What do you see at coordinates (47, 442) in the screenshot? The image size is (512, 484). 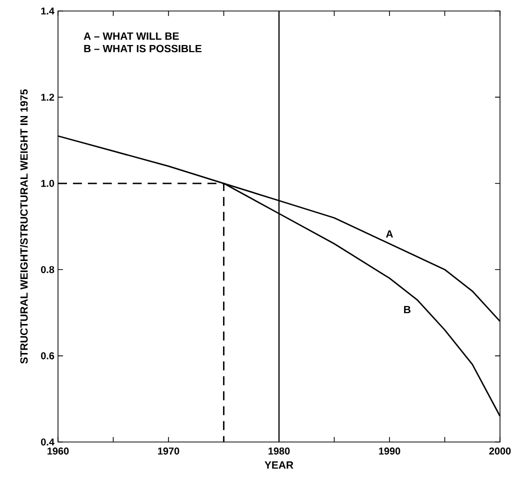 I see `y-tick-label: 0.4` at bounding box center [47, 442].